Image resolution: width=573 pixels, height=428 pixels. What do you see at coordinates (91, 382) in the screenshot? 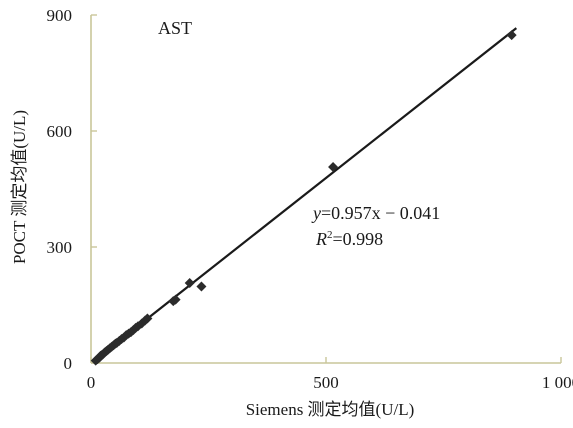
I see `x-tick-label: 0` at bounding box center [91, 382].